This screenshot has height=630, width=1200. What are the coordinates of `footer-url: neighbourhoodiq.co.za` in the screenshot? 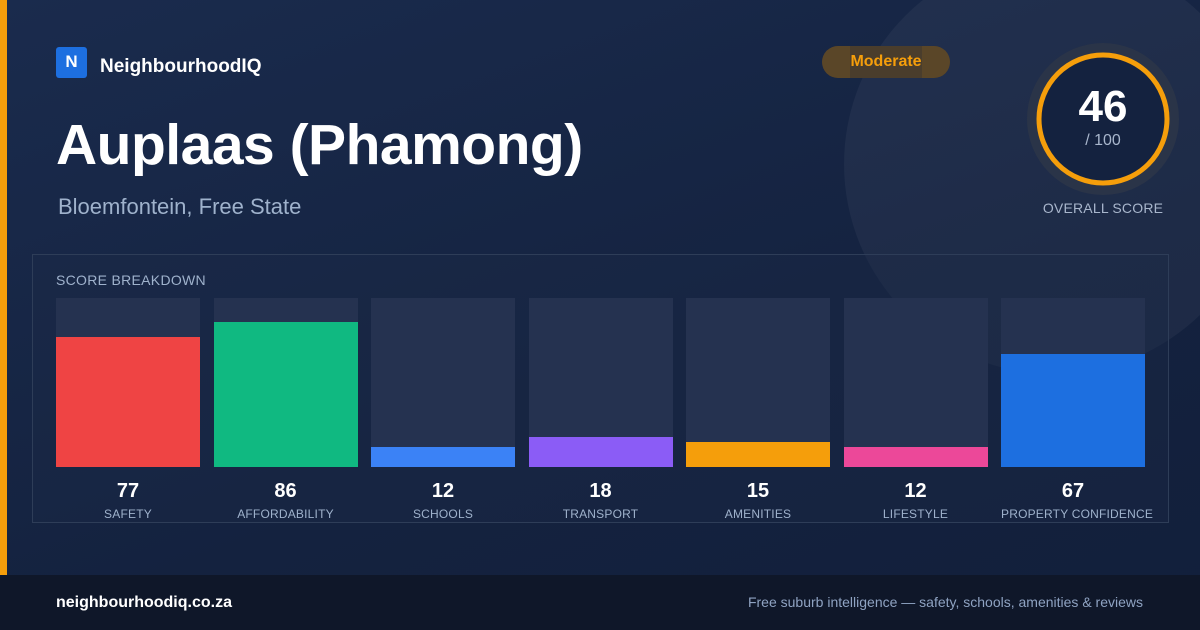 It's located at (144, 602).